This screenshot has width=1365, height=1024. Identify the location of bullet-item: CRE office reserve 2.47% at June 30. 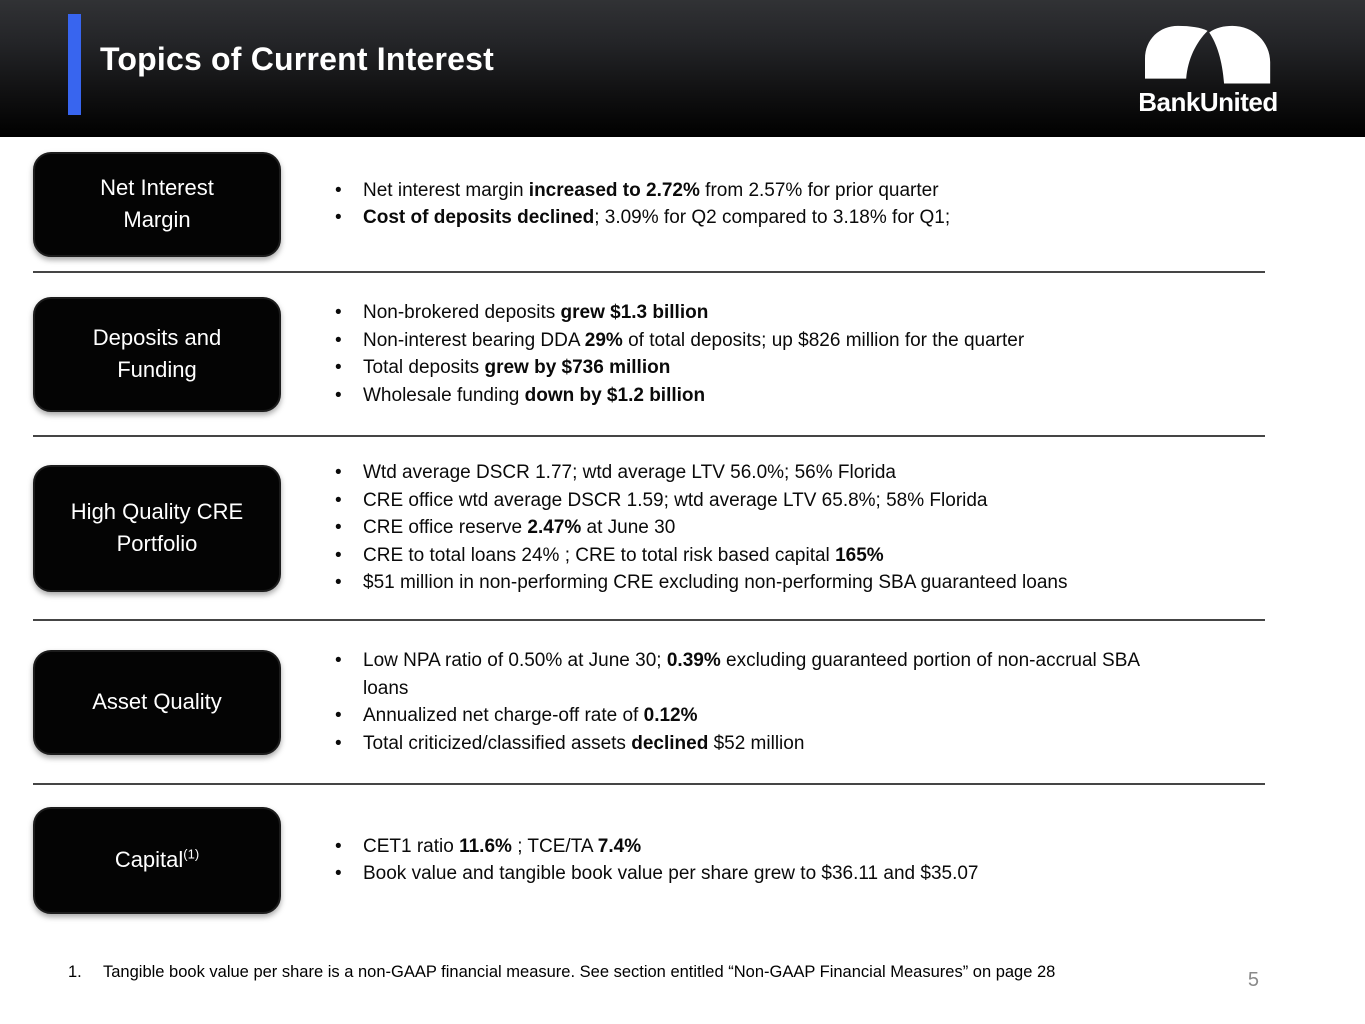
(698, 528).